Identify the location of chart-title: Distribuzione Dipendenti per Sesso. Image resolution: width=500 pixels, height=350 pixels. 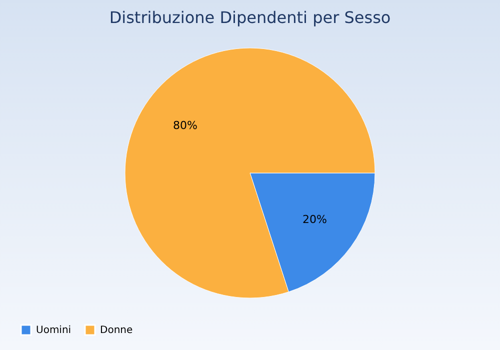
(250, 17).